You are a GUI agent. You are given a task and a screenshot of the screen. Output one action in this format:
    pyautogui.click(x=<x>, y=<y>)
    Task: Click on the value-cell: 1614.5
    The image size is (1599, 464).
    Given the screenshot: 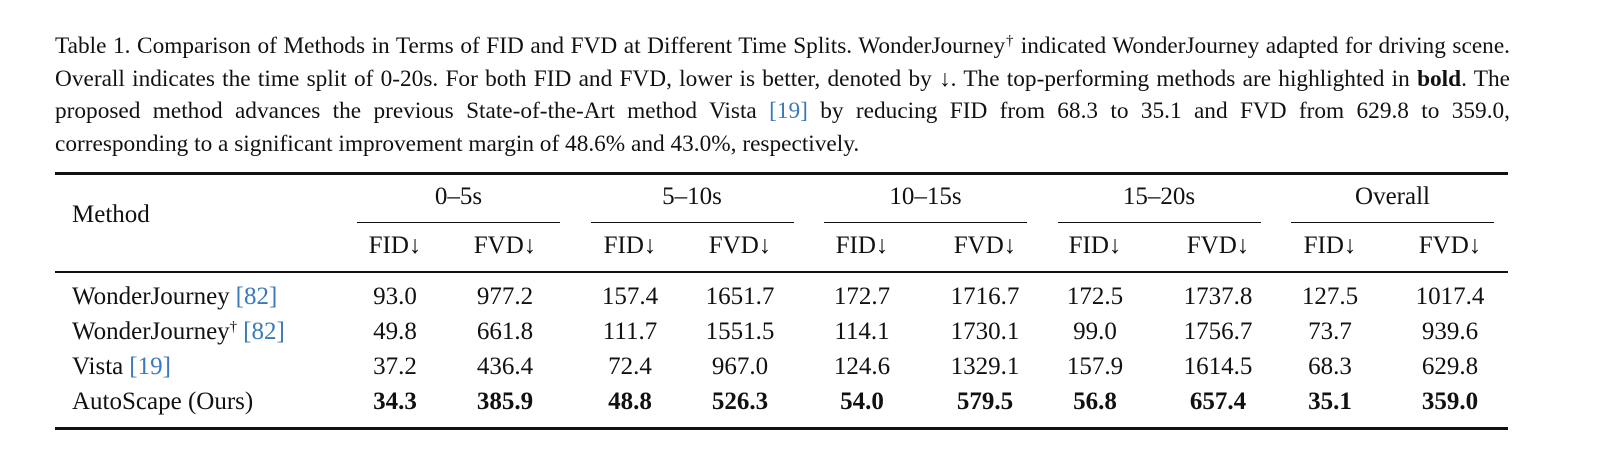 What is the action you would take?
    pyautogui.click(x=1218, y=366)
    